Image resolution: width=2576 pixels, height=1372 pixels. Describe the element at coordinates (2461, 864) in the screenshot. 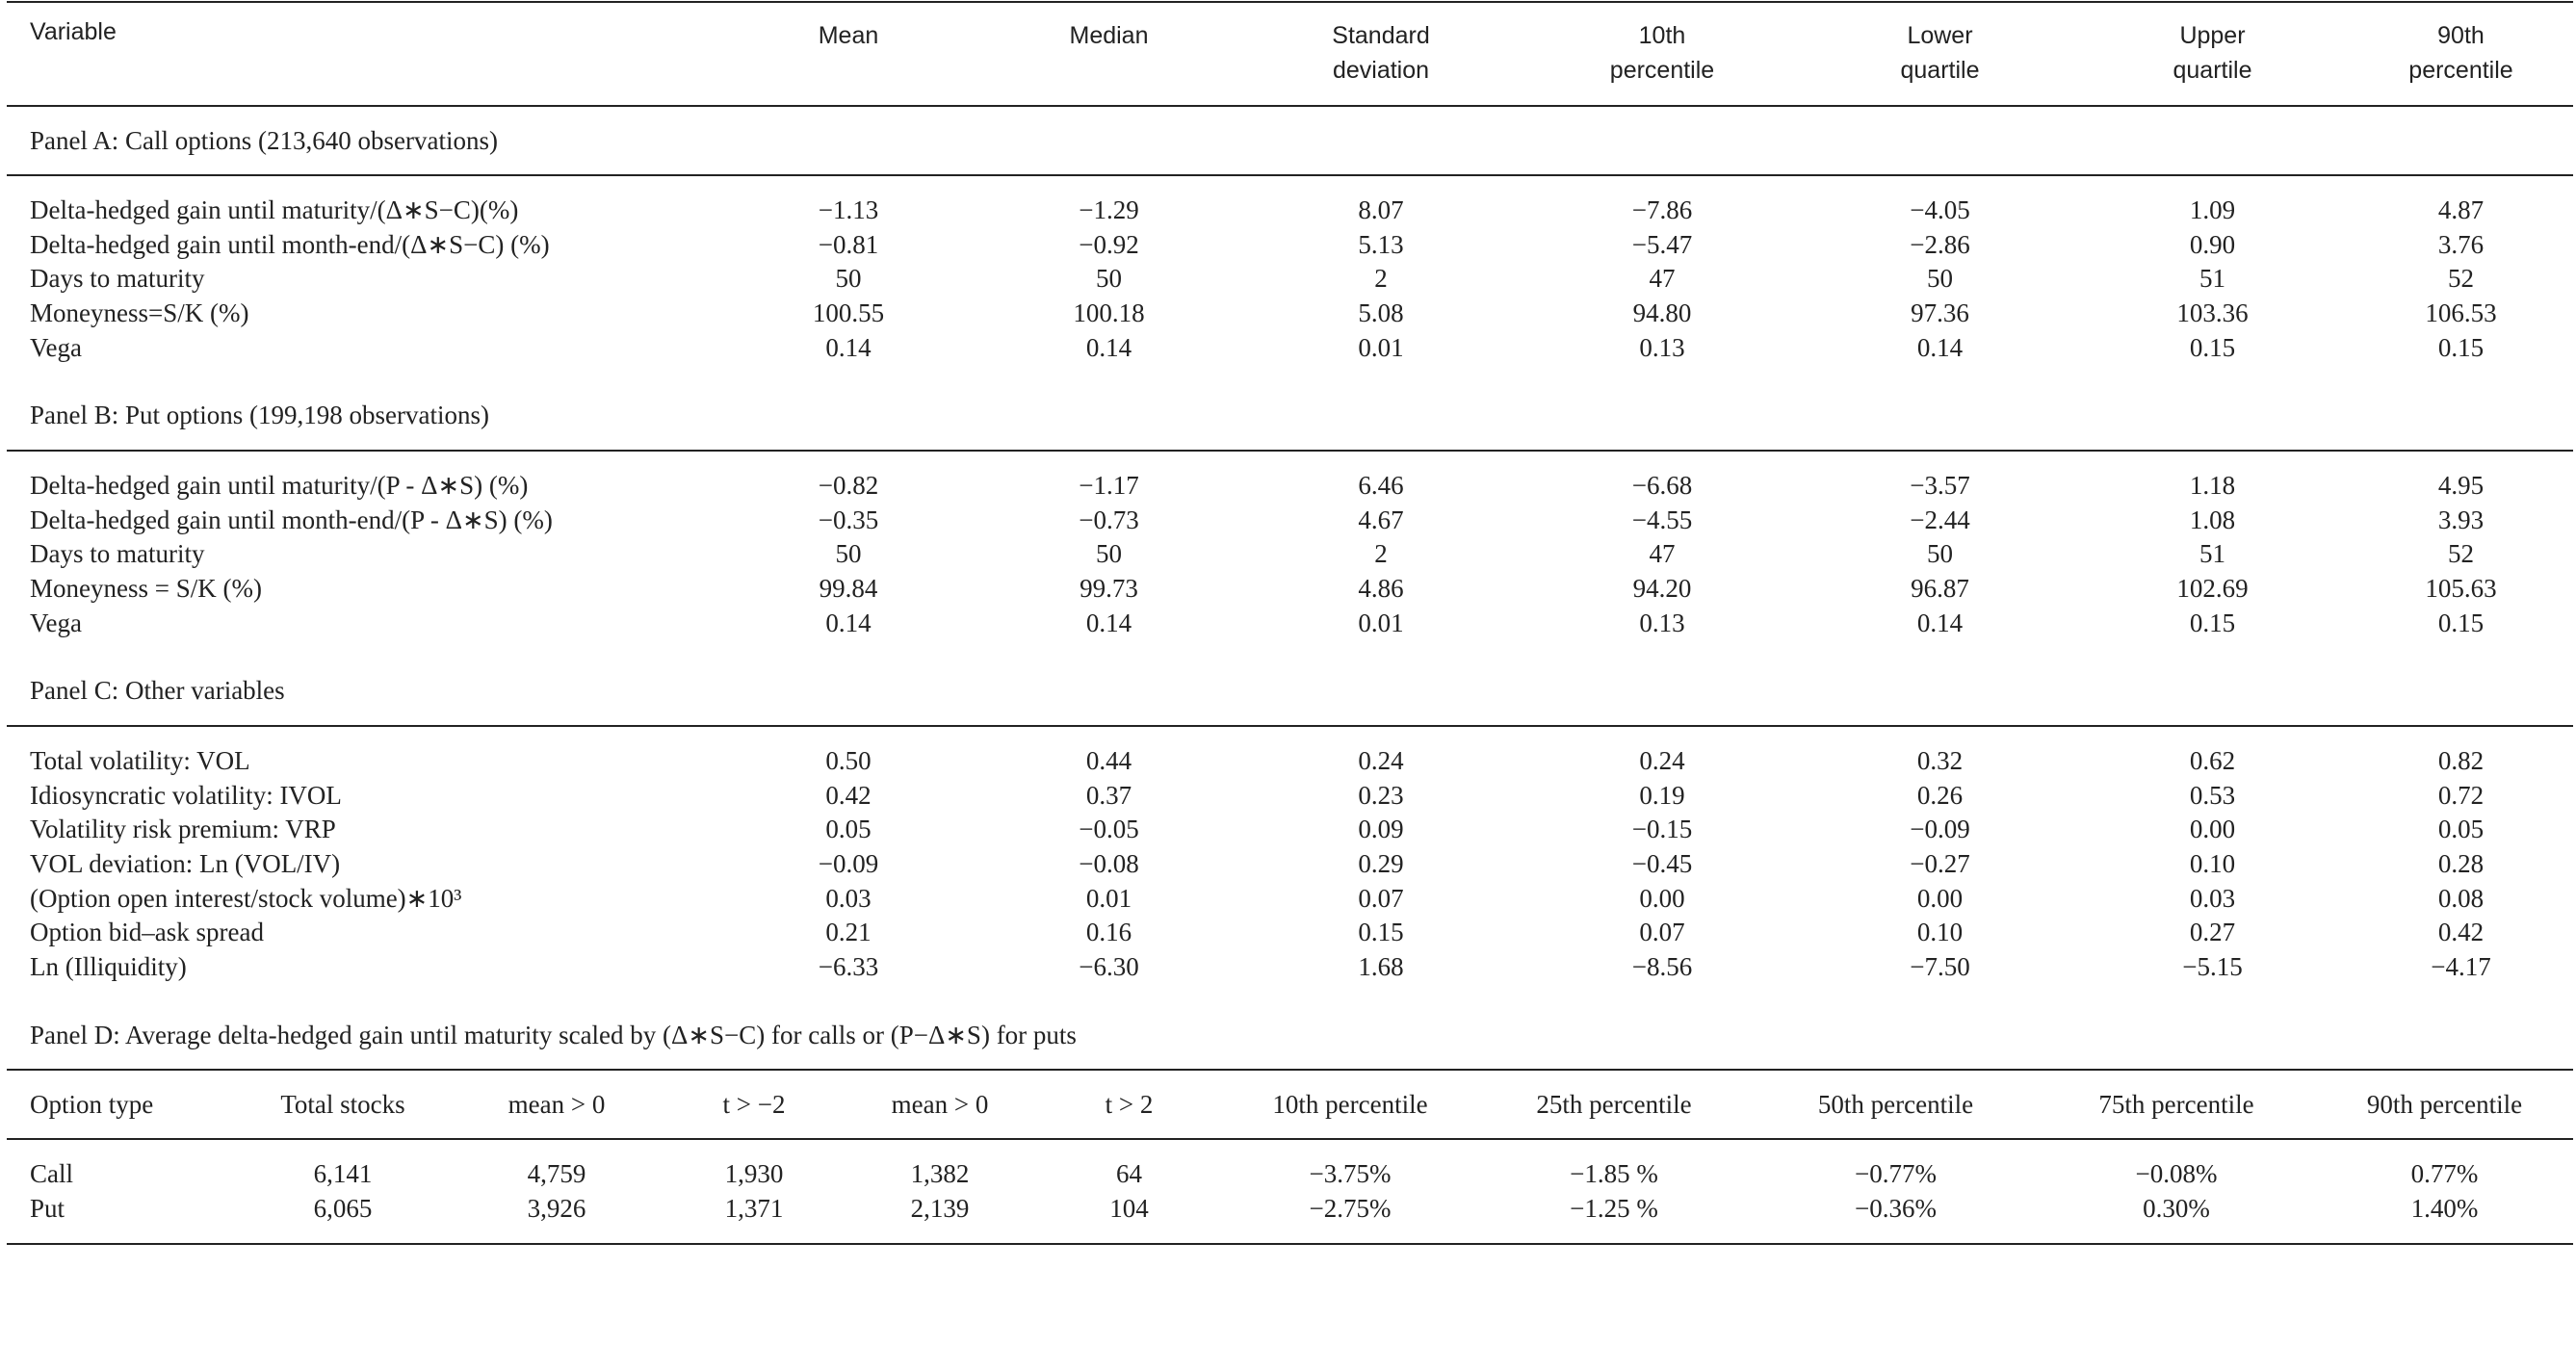

I see `cell: 0.28` at that location.